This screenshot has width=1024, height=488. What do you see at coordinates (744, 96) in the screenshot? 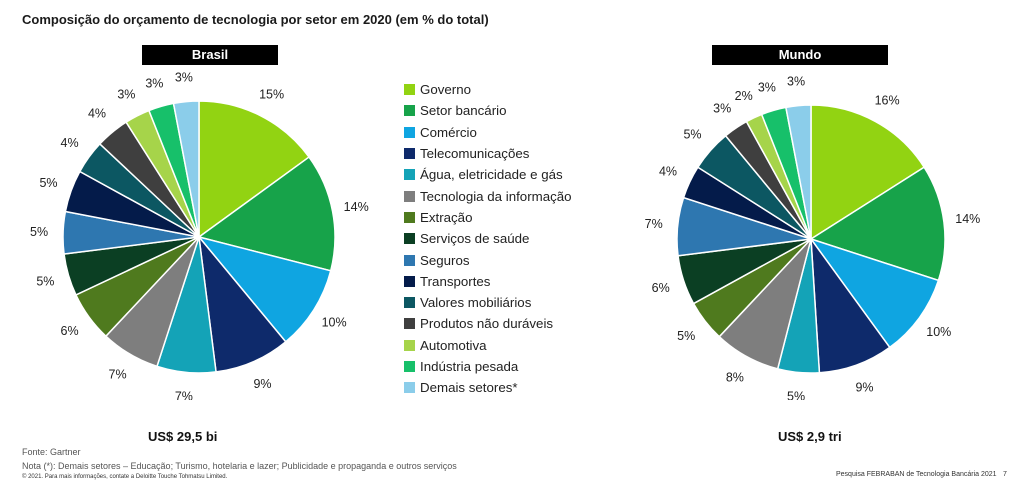
I see `slice-label: 2%` at bounding box center [744, 96].